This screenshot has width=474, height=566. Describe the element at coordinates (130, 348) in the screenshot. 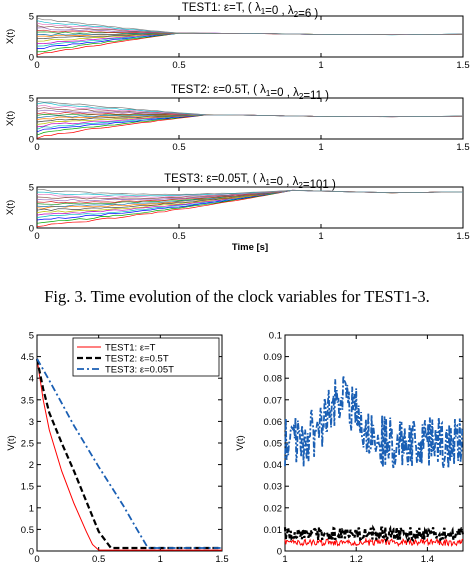

I see `legend-label: TEST1: ε=T` at that location.